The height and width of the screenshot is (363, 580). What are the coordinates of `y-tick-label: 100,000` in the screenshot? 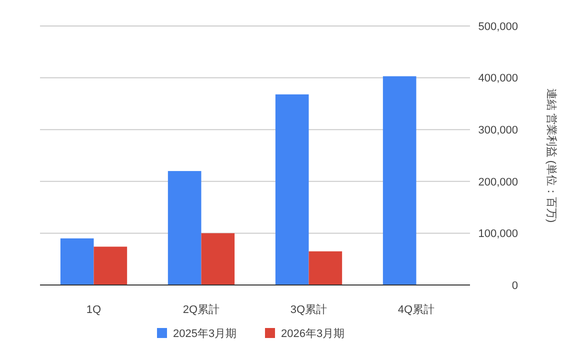 It's located at (498, 234).